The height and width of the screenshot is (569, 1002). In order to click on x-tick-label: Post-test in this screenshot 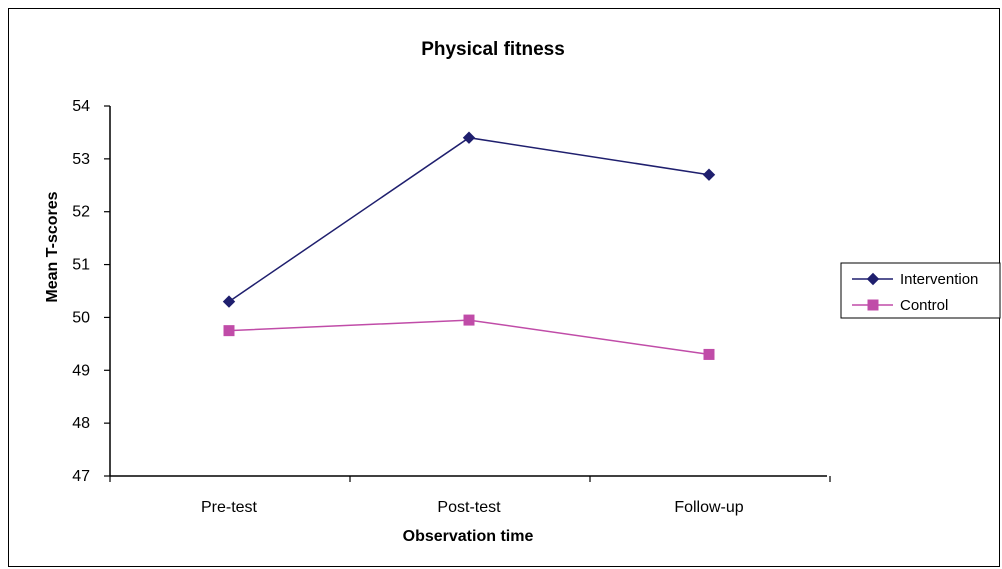, I will do `click(469, 507)`.